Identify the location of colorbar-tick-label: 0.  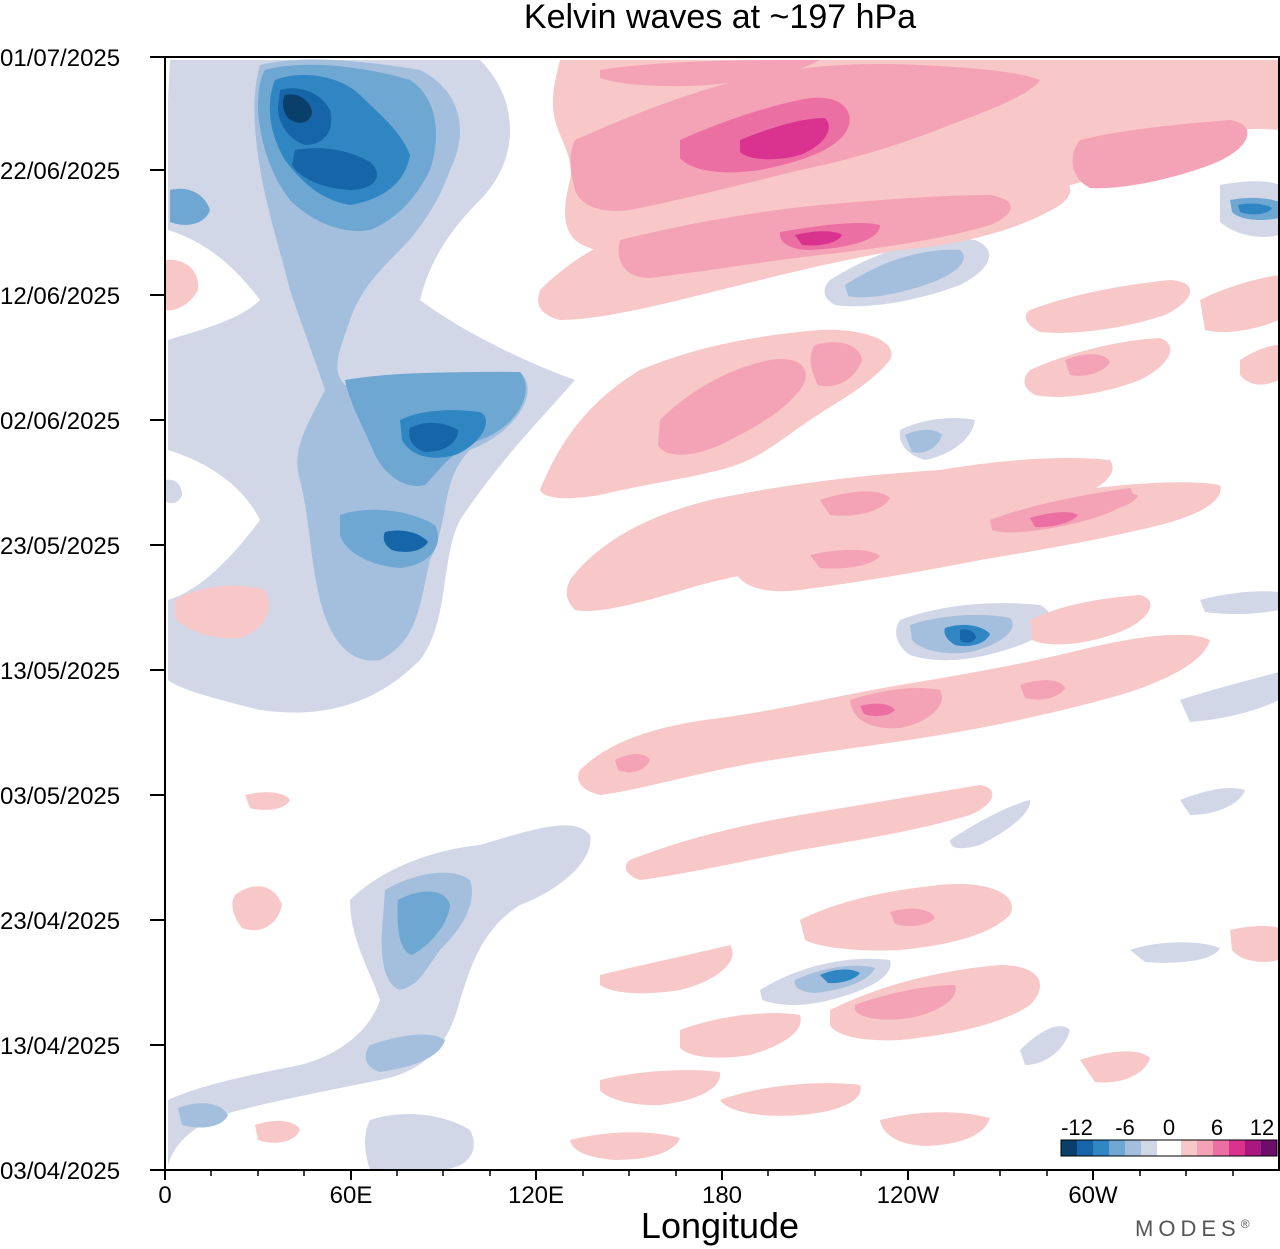
(1169, 1127).